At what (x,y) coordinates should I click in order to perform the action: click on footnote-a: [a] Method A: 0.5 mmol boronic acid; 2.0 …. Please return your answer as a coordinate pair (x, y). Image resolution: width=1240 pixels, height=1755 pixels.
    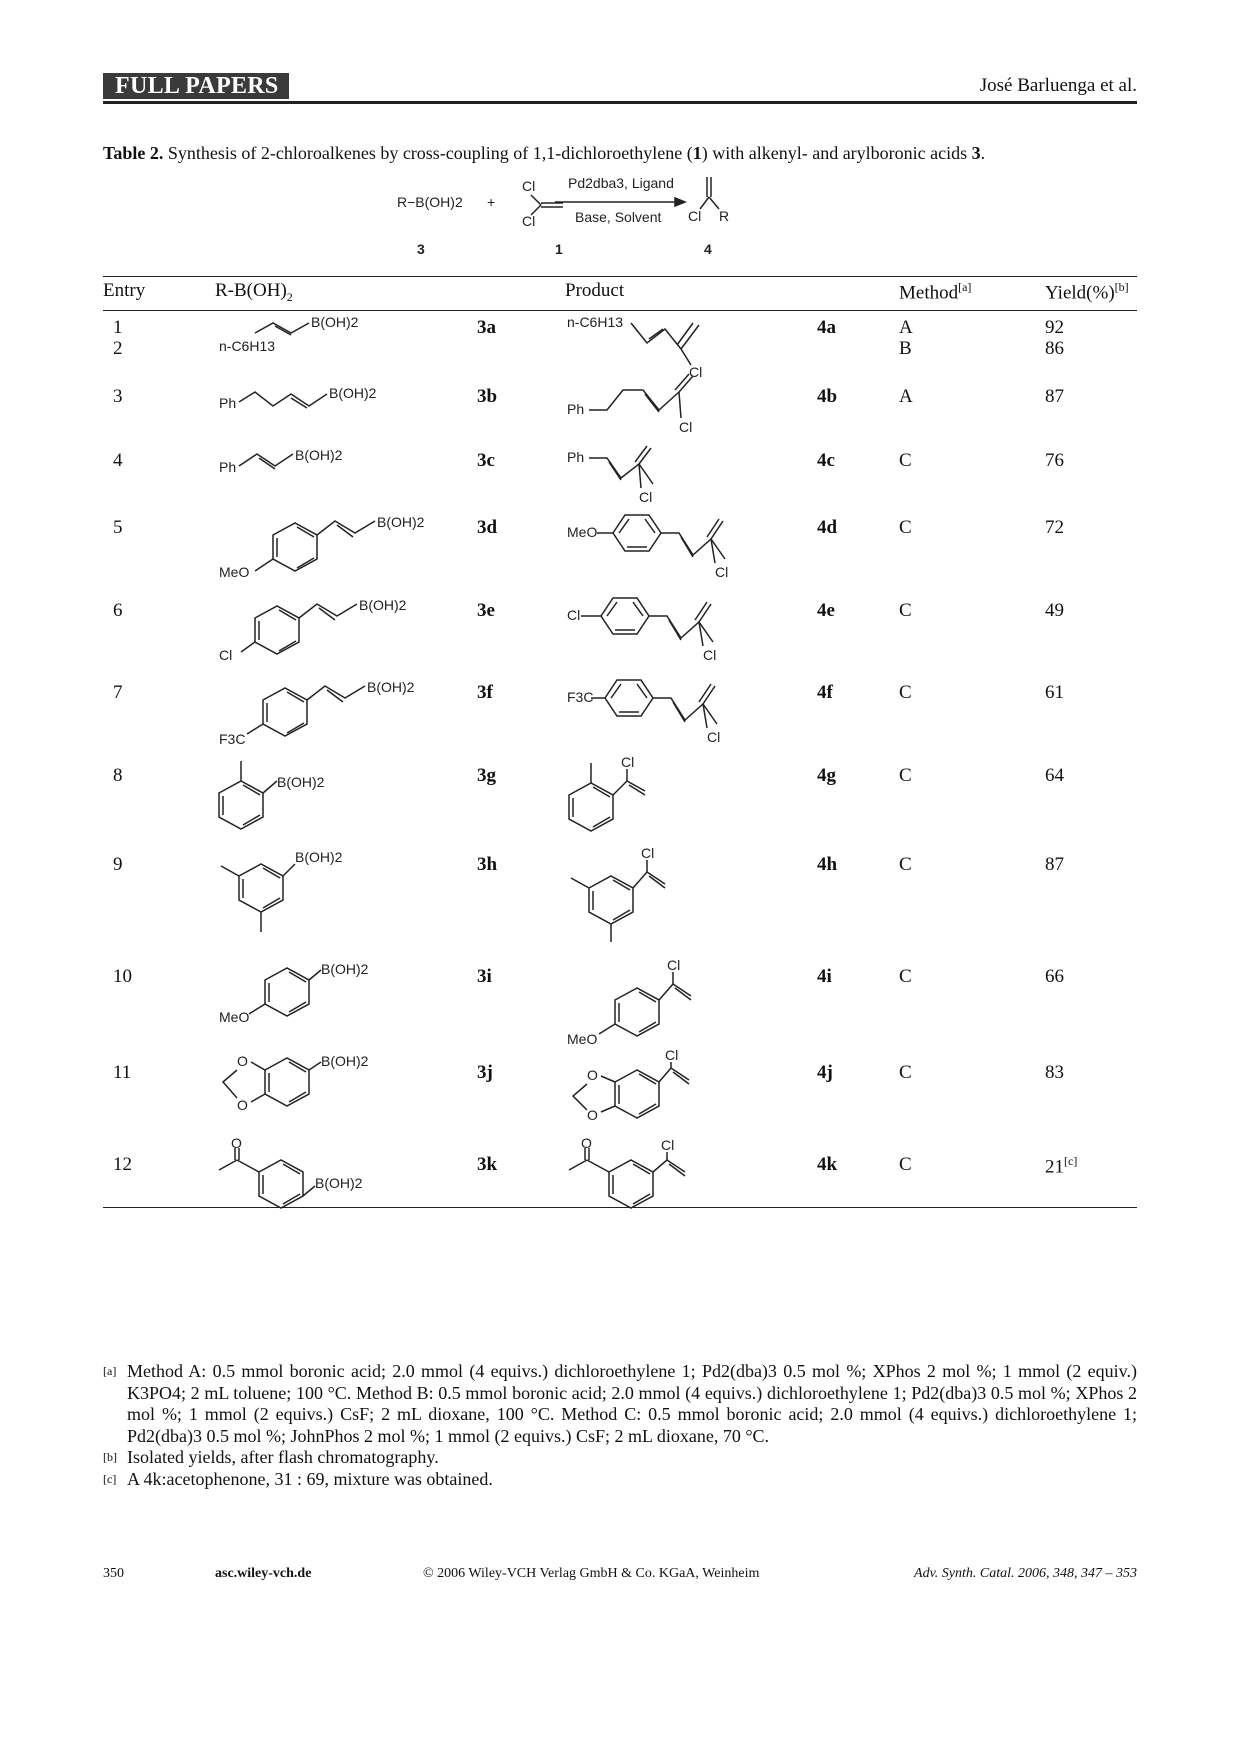
    Looking at the image, I should click on (620, 1403).